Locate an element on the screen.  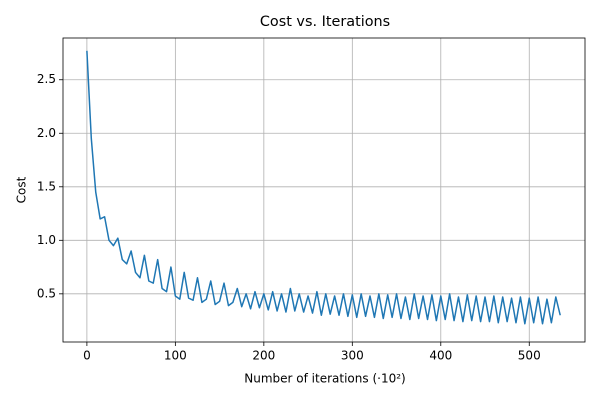
x-tick-label: 100 is located at coordinates (175, 356).